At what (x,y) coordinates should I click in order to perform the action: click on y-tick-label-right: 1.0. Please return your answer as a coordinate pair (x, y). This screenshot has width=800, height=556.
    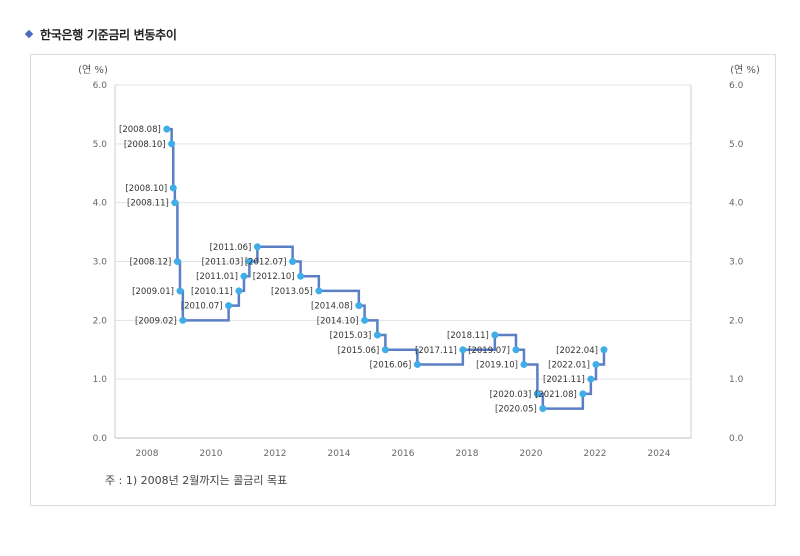
    Looking at the image, I should click on (736, 380).